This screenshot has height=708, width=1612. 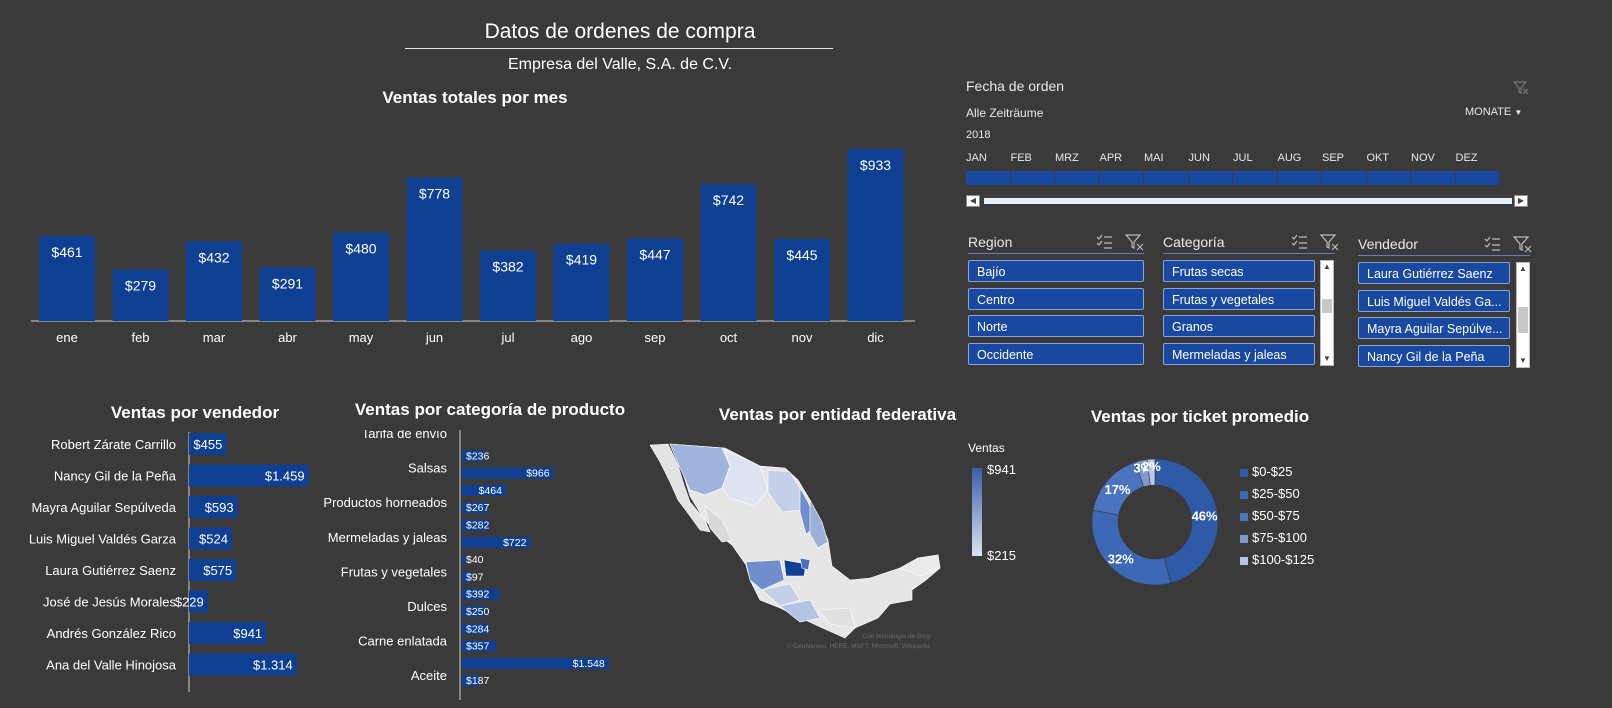 I want to click on category-name-label: Tarifa de envío, so click(x=404, y=435).